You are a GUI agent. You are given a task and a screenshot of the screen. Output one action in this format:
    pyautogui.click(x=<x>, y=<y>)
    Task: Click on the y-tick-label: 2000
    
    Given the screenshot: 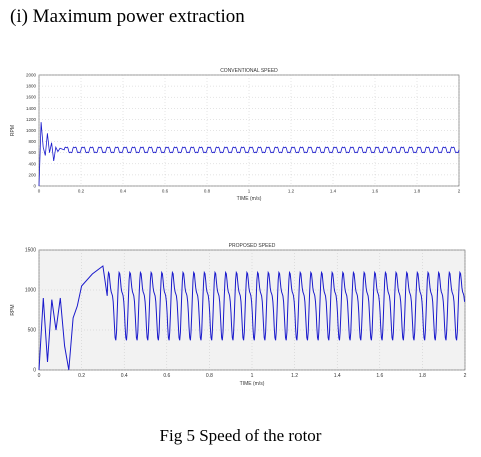 What is the action you would take?
    pyautogui.click(x=31, y=75)
    